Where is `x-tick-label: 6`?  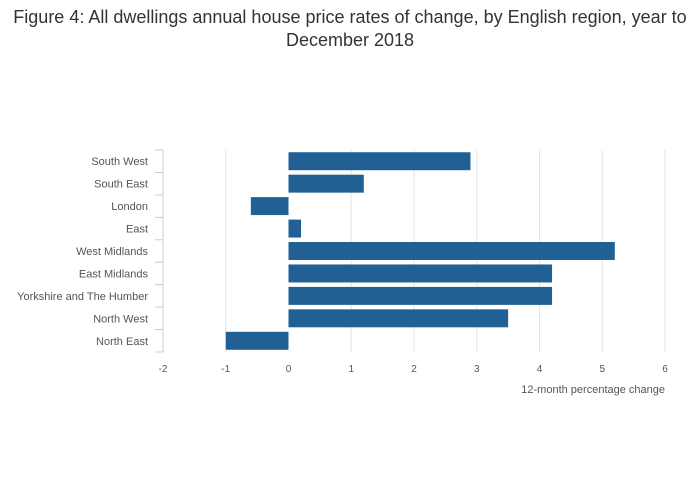
x-tick-label: 6 is located at coordinates (665, 369).